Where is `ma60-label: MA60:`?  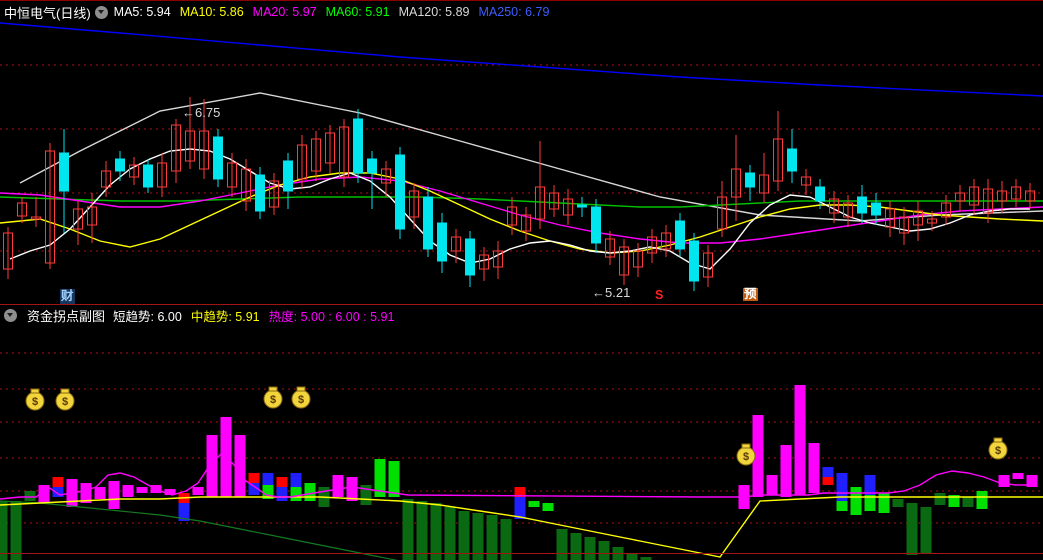 ma60-label: MA60: is located at coordinates (343, 12).